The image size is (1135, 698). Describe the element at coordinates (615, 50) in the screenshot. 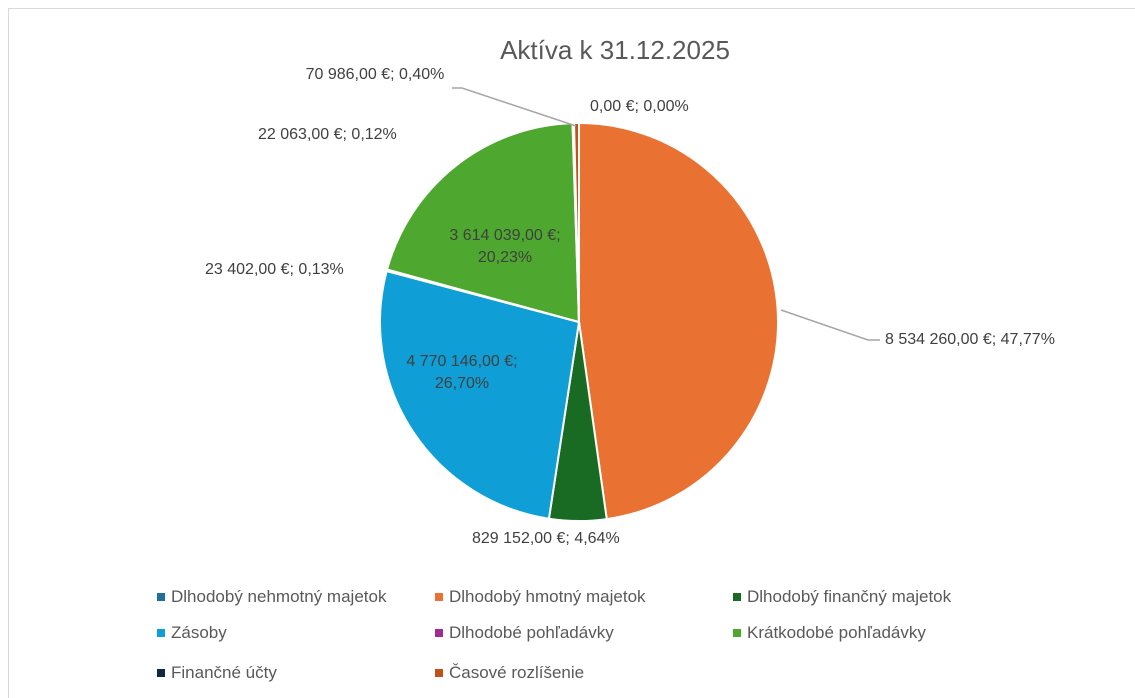

I see `chart-title: Aktíva k 31.12.2025` at that location.